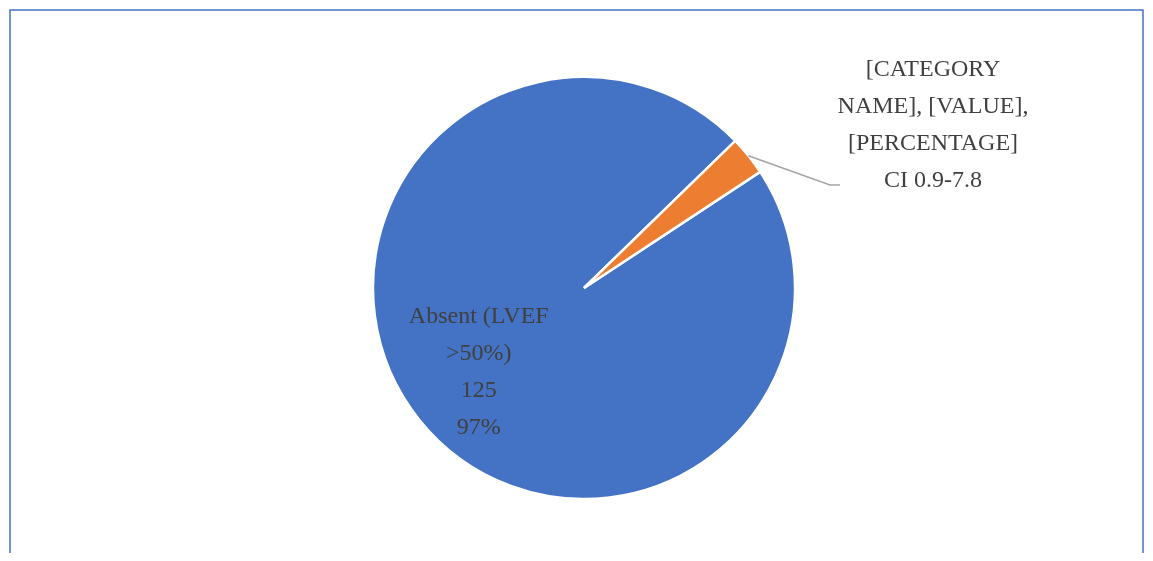  Describe the element at coordinates (672, 214) in the screenshot. I see `pie-slice` at that location.